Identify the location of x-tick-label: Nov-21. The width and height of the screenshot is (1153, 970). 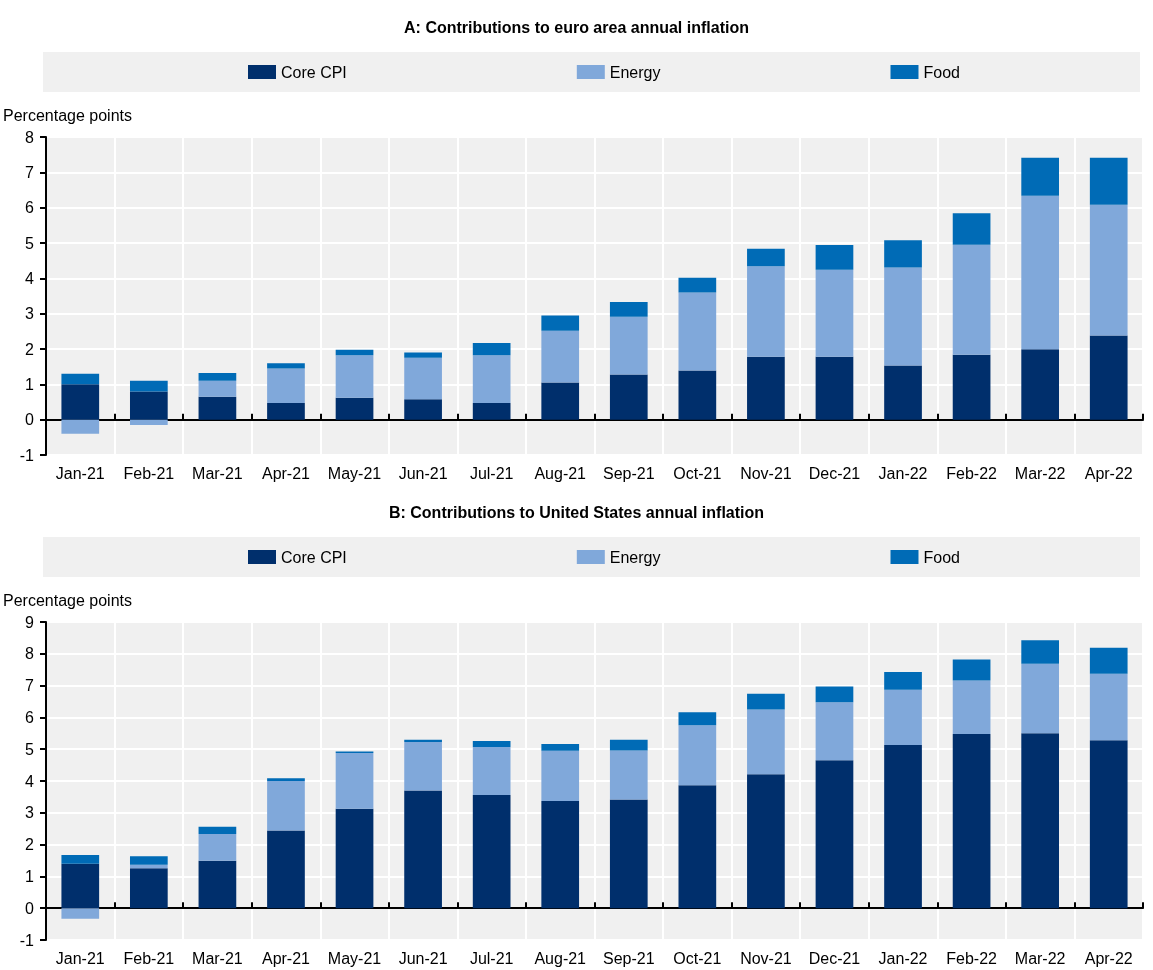
(766, 958).